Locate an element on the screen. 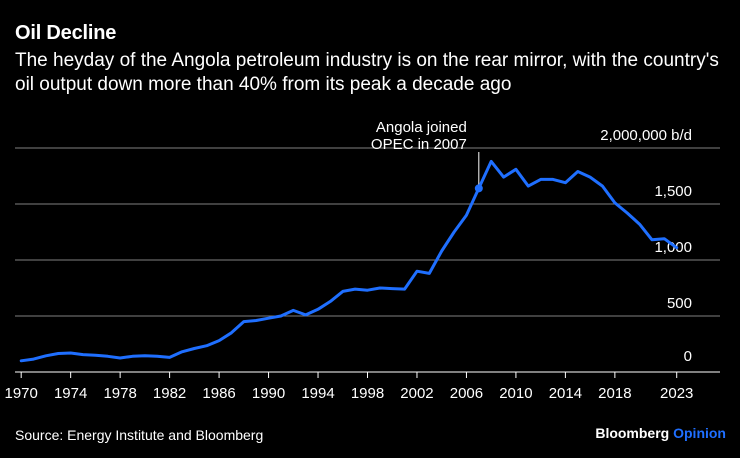 The height and width of the screenshot is (458, 740). y-tick-label: 1,500 is located at coordinates (673, 191).